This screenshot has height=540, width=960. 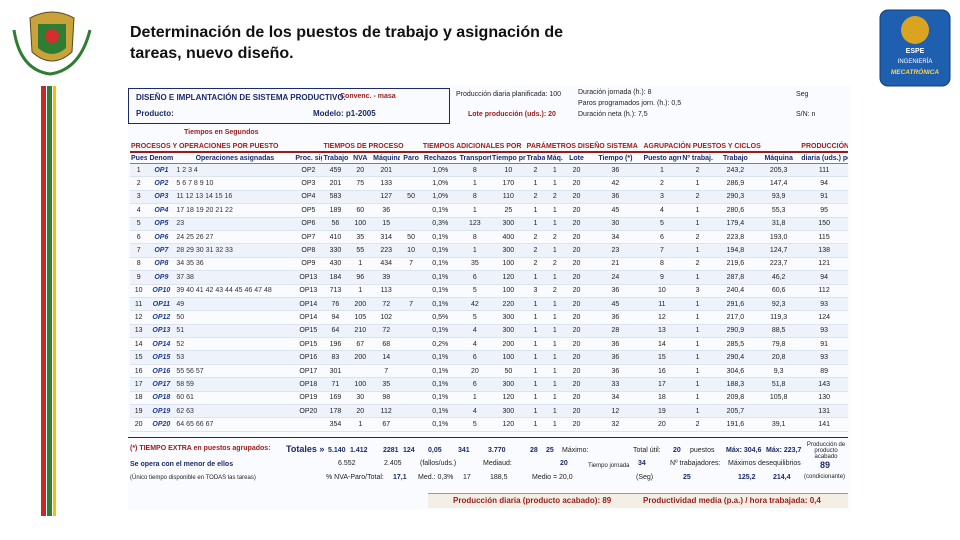 I want to click on cell: 170, so click(x=508, y=183).